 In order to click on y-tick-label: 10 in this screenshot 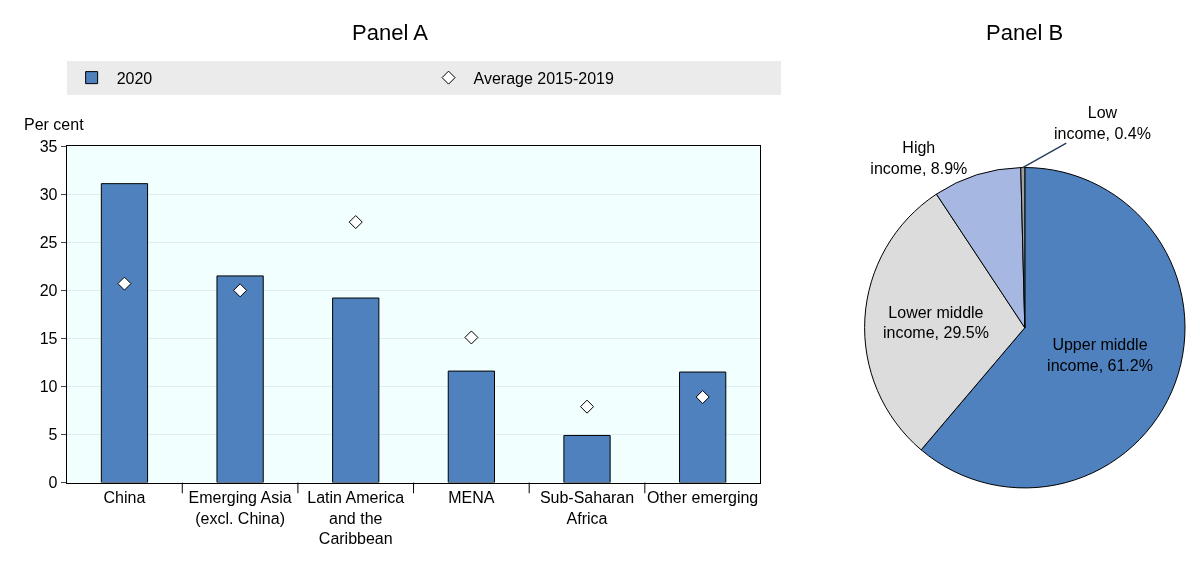, I will do `click(48, 387)`.